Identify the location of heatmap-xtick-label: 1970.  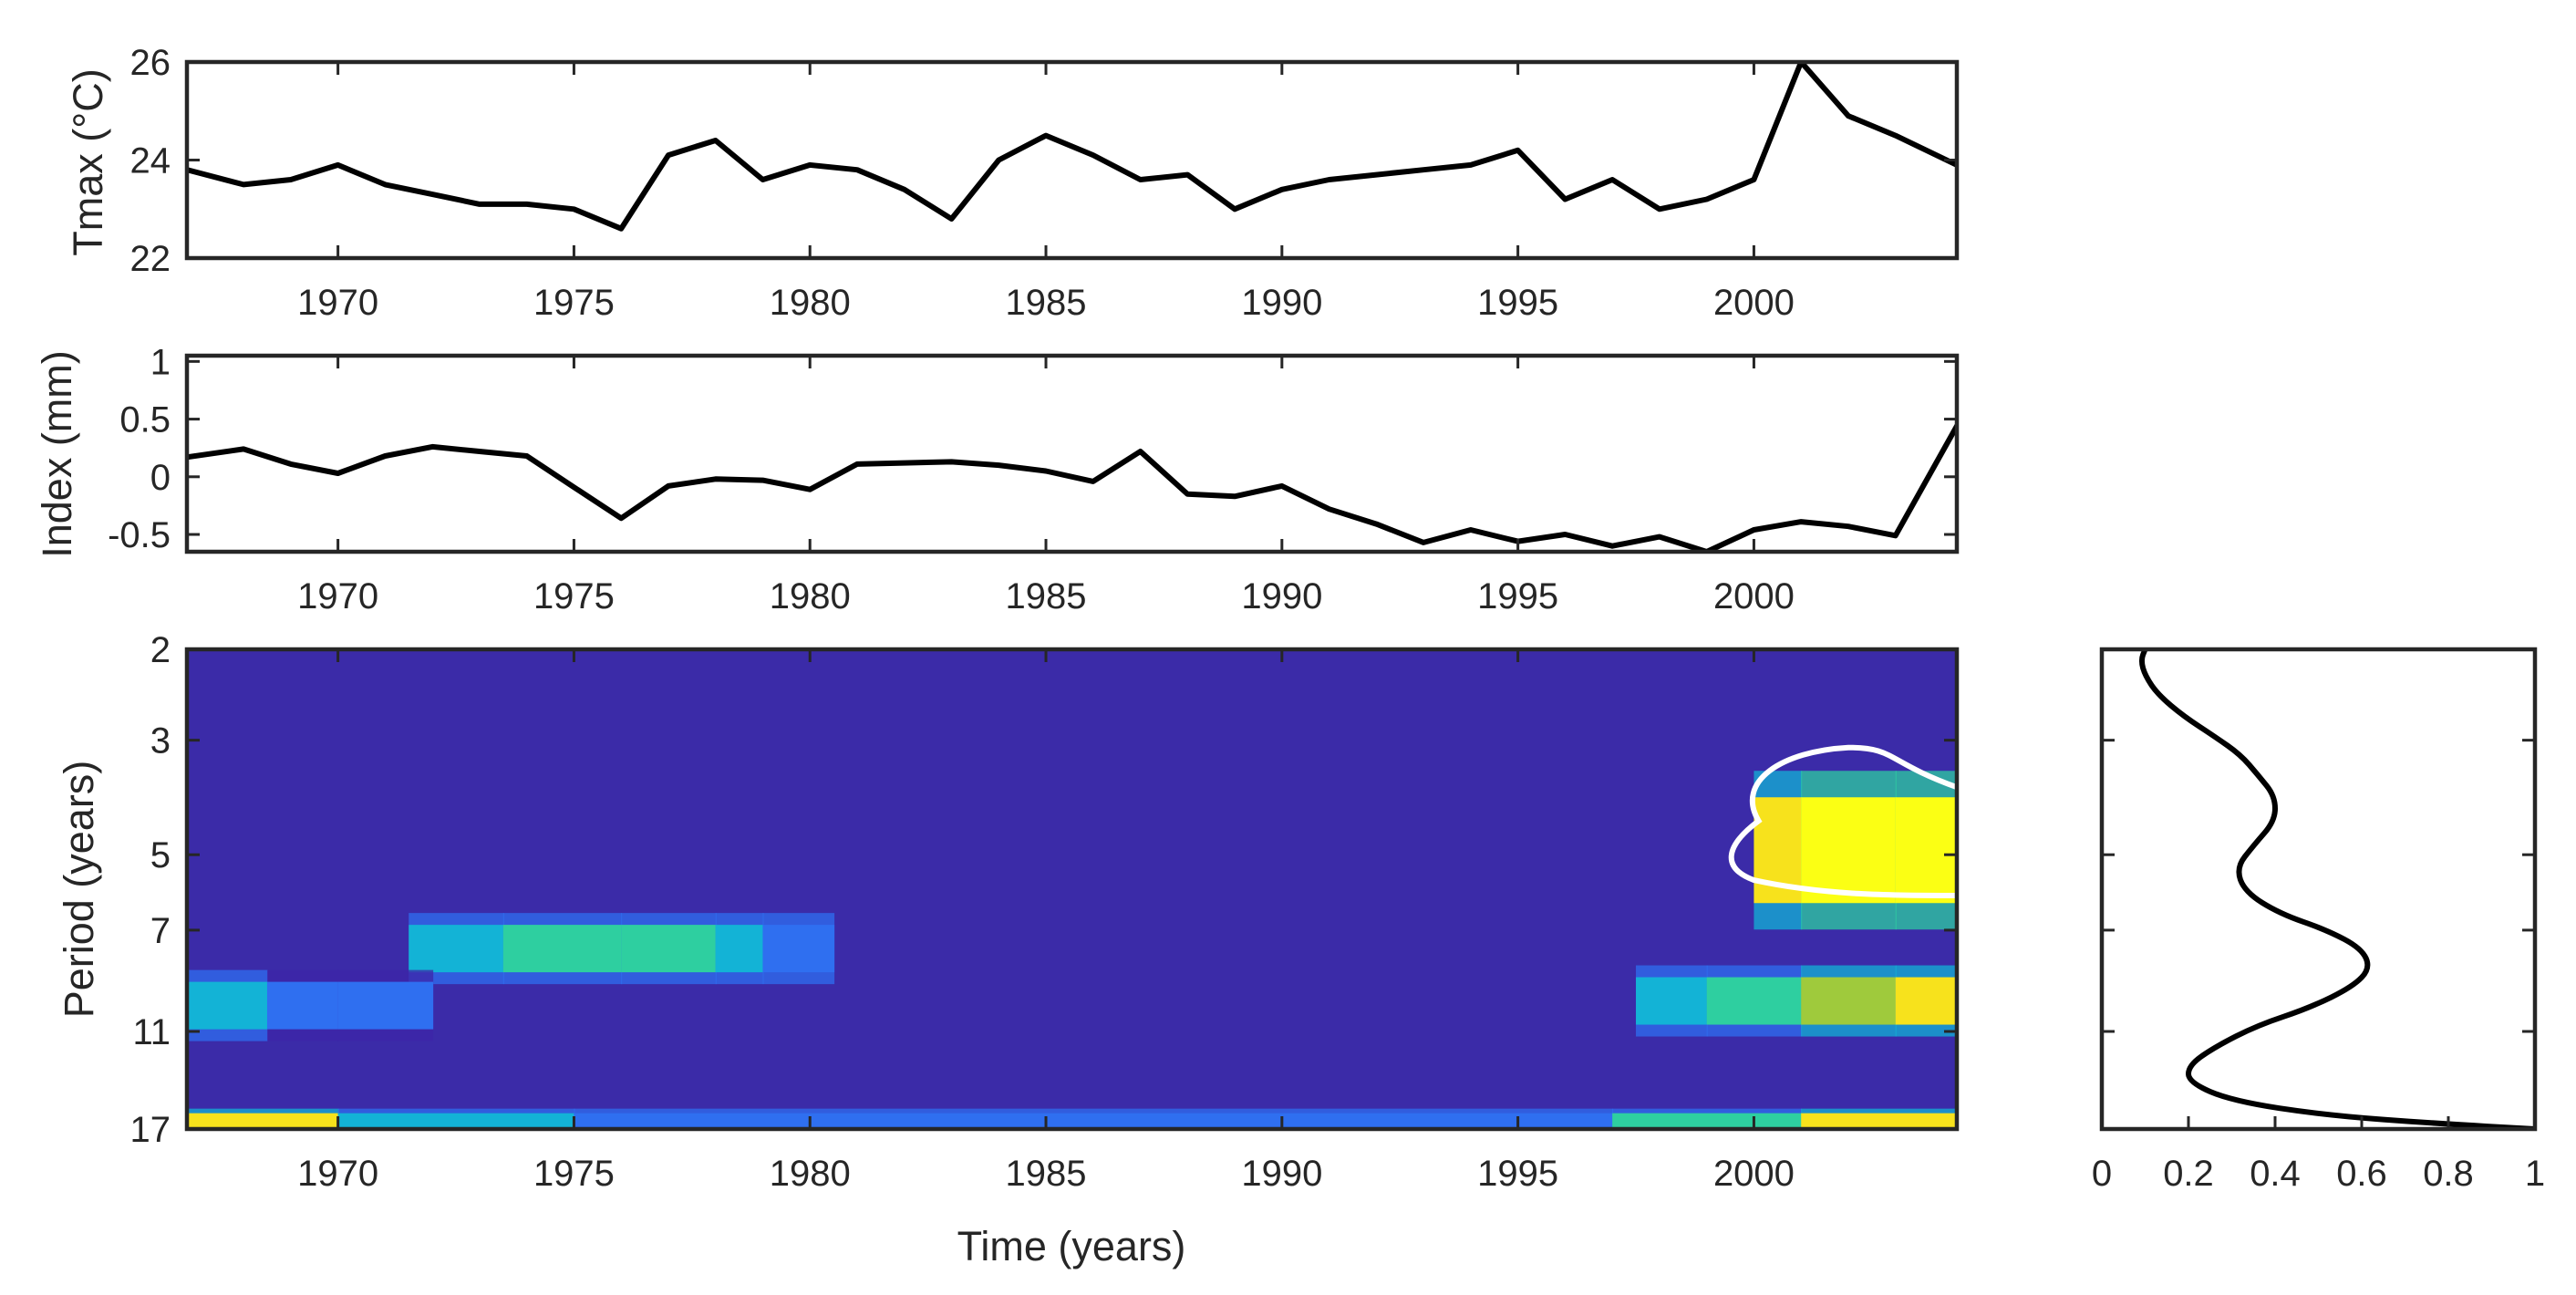
(337, 1174).